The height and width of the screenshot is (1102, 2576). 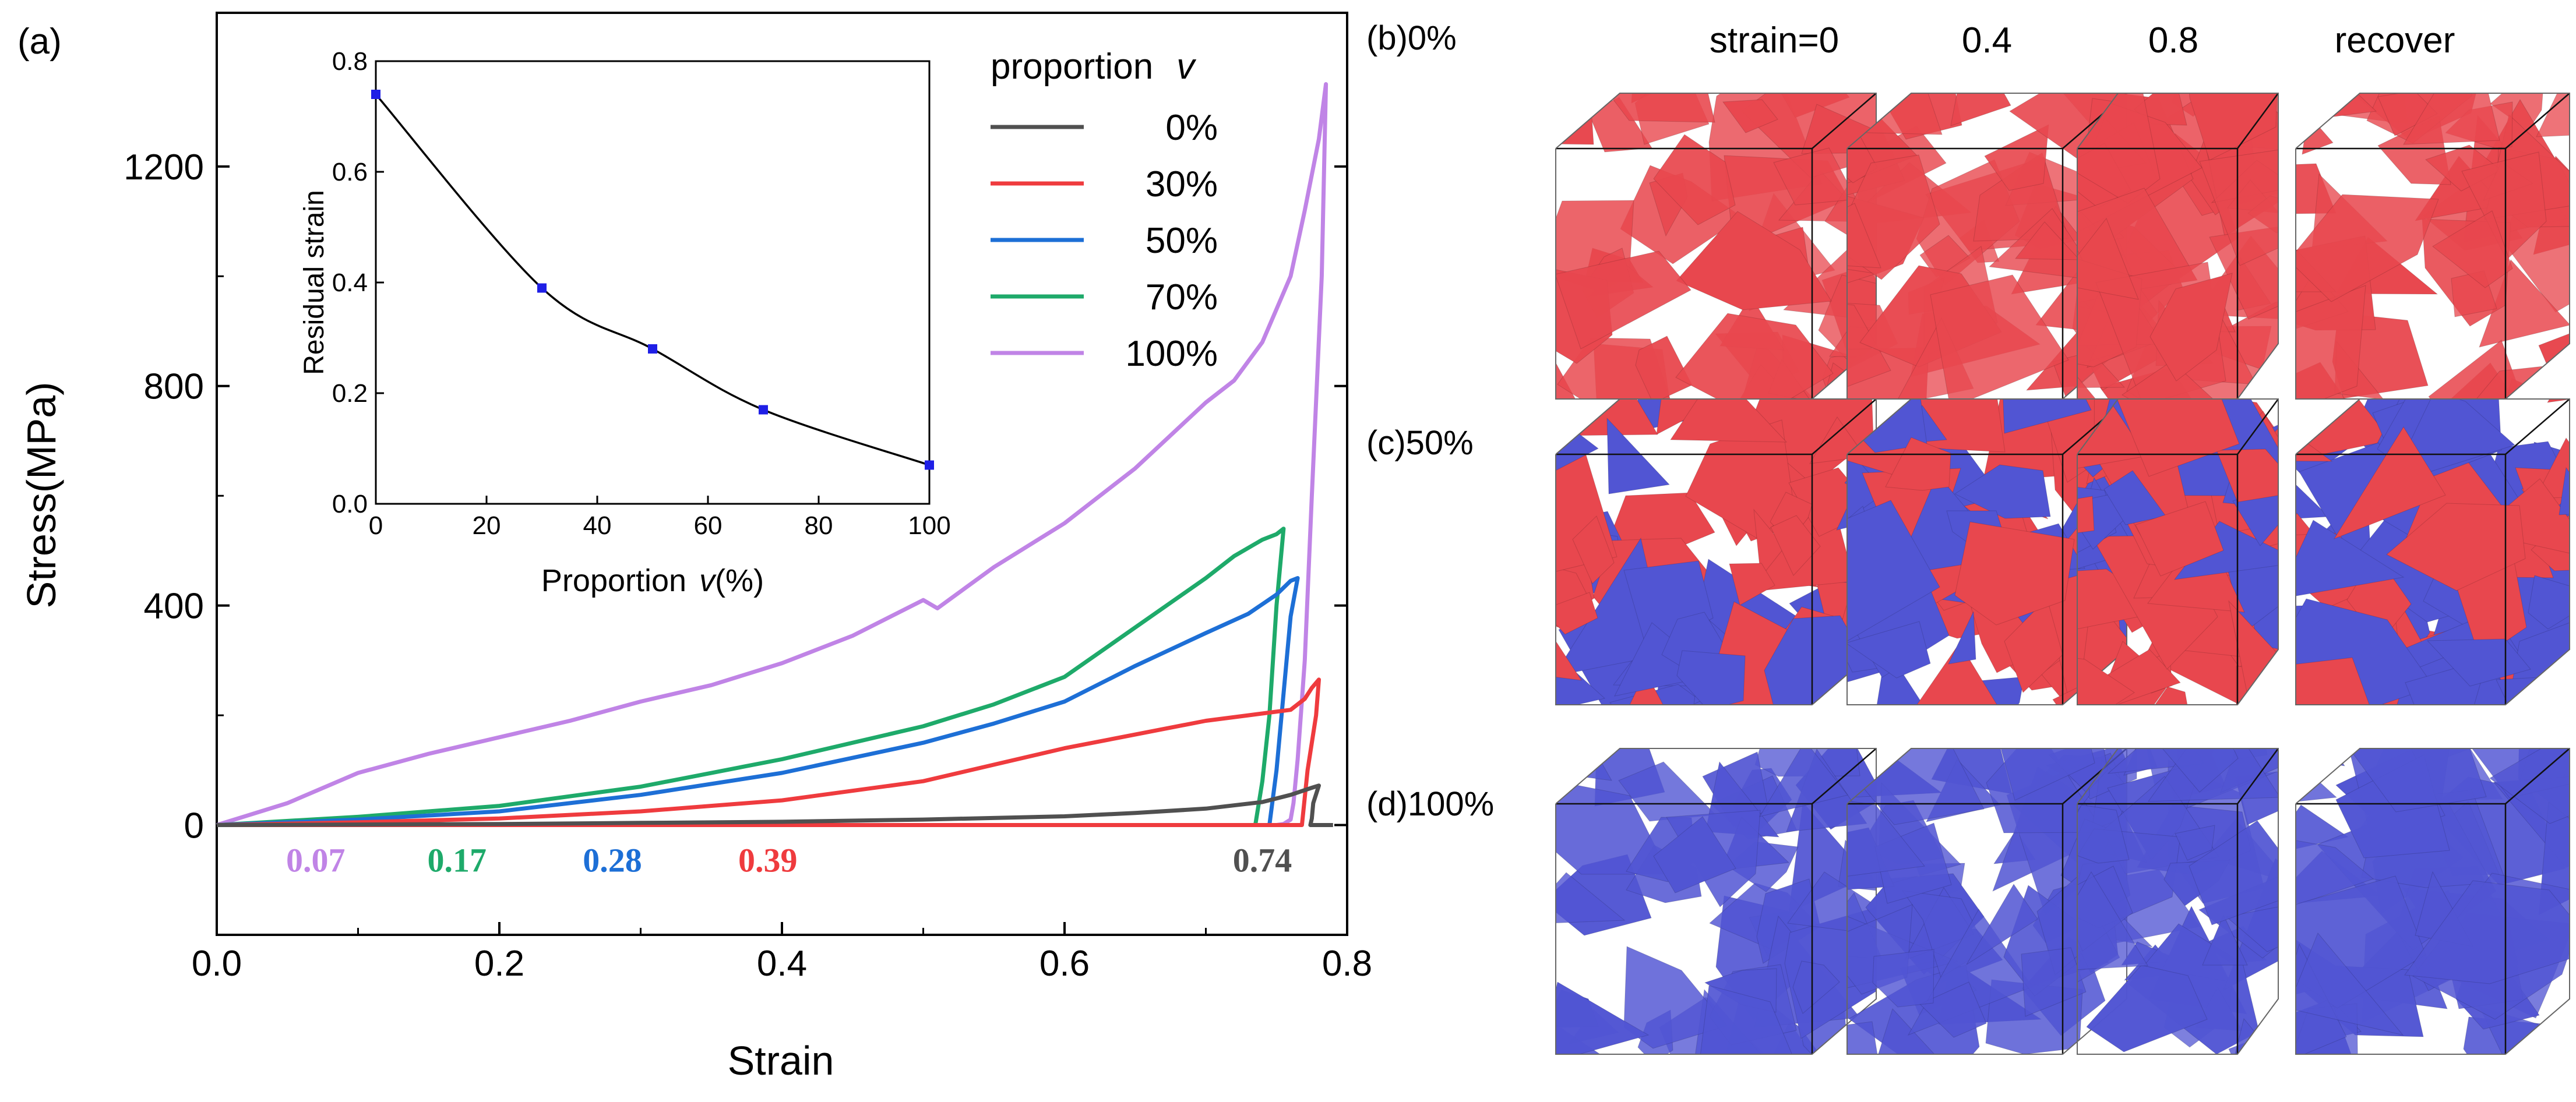 What do you see at coordinates (39, 42) in the screenshot?
I see `panel-label-a: (a)` at bounding box center [39, 42].